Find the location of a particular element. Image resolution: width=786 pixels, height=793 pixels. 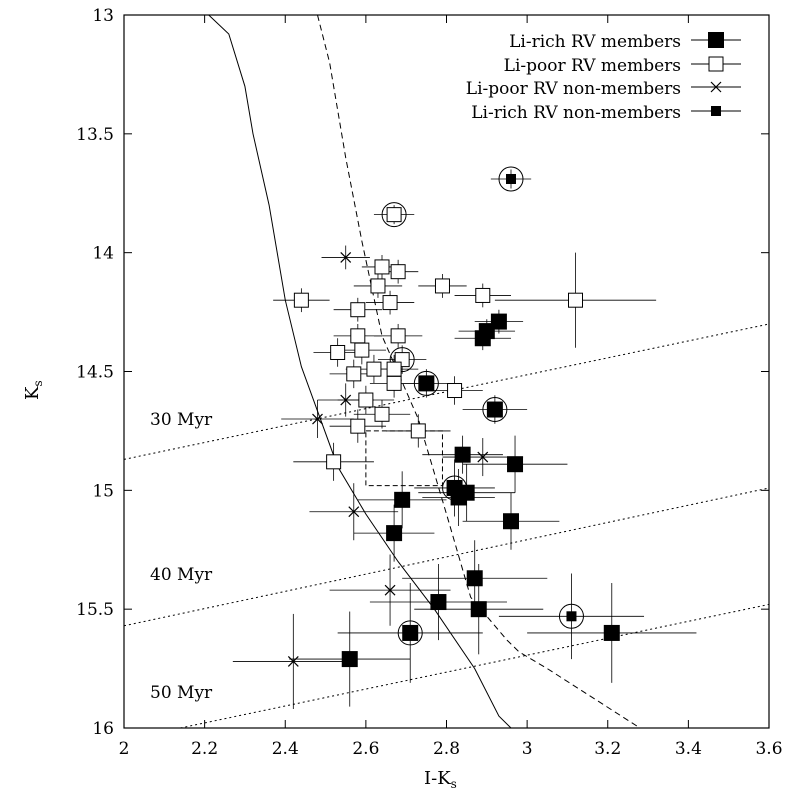

x-axis-title-sub: s is located at coordinates (454, 784).